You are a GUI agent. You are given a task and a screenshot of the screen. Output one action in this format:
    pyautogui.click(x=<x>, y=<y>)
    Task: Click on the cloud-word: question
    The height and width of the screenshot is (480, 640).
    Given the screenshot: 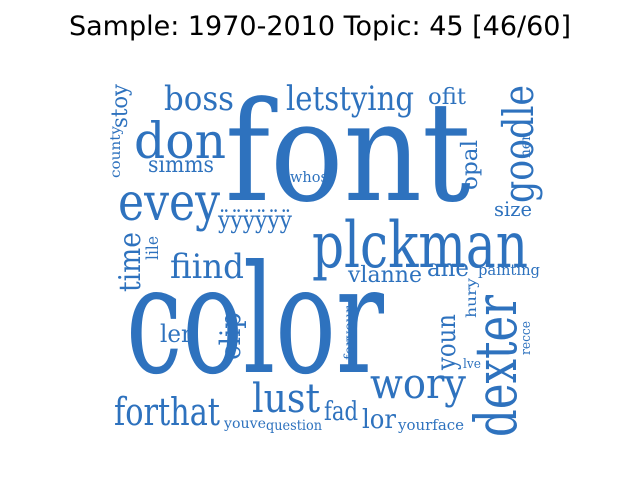 What is the action you would take?
    pyautogui.click(x=294, y=426)
    